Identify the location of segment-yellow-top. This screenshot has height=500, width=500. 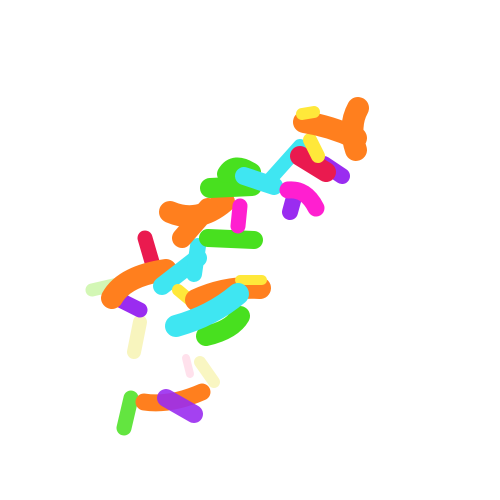
(308, 113).